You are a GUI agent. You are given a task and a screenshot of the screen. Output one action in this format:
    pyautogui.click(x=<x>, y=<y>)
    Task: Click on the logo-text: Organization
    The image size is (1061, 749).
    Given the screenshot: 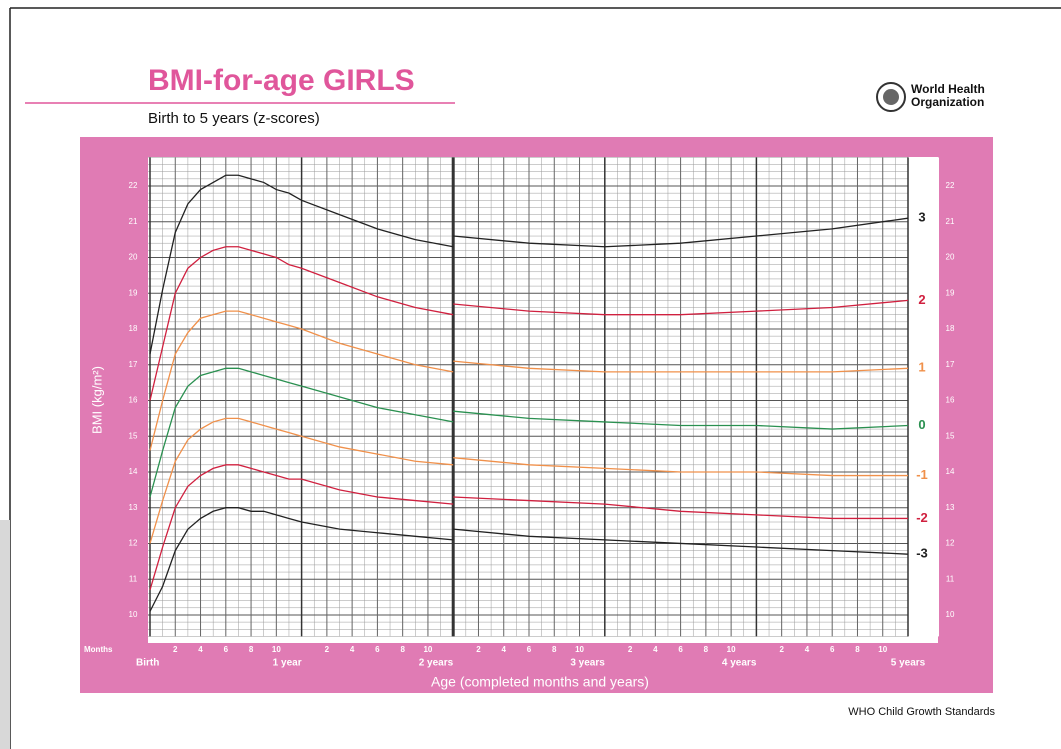 What is the action you would take?
    pyautogui.click(x=947, y=102)
    